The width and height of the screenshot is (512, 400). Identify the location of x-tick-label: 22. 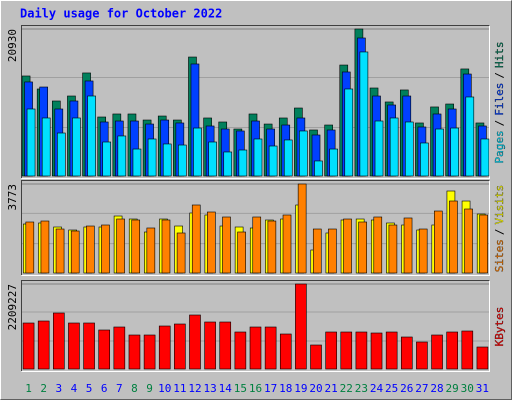
(346, 388).